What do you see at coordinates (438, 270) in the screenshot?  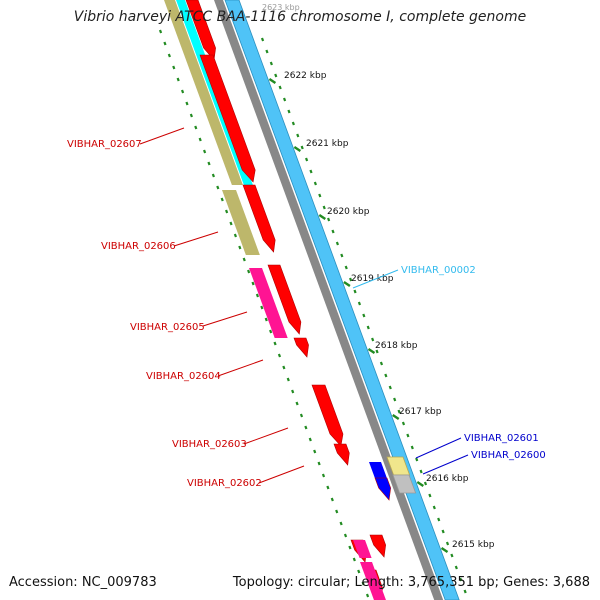 I see `gene-label-vibhar-00002: VIBHAR_00002` at bounding box center [438, 270].